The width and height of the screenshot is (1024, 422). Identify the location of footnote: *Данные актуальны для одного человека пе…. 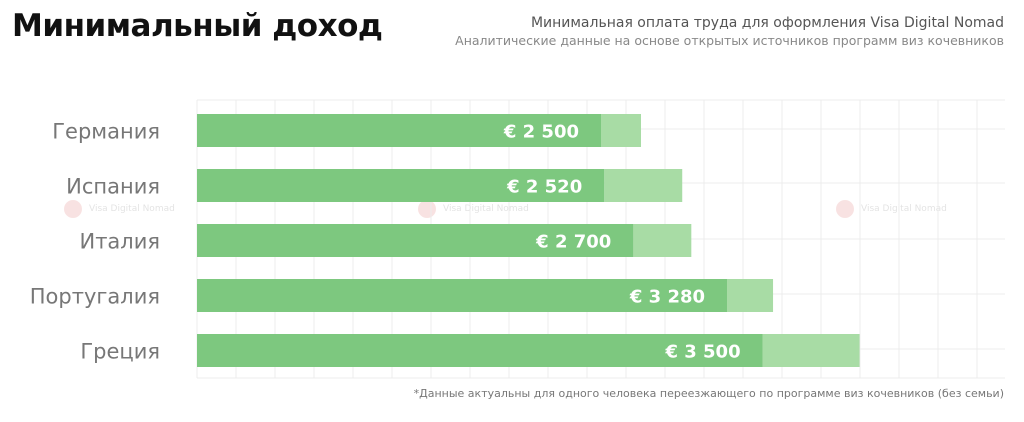
(708, 393).